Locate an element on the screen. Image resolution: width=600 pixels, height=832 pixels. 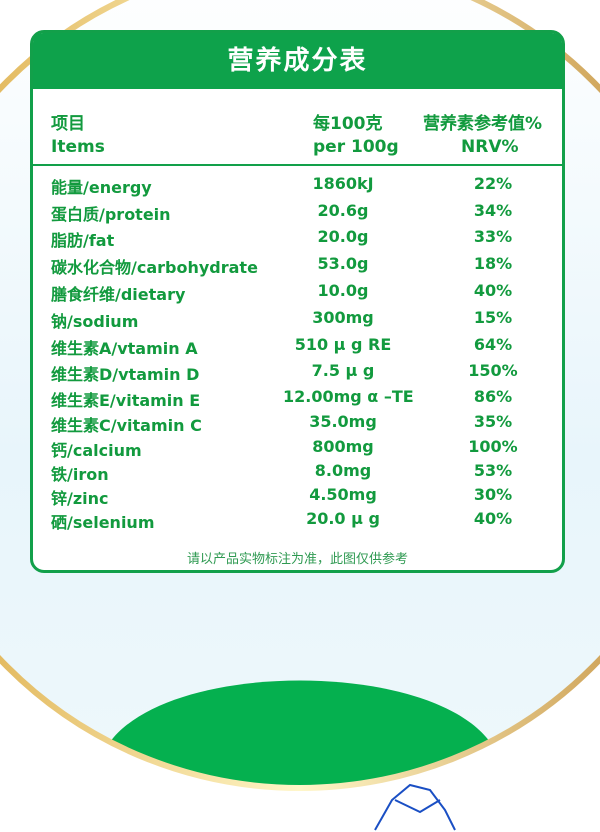
nutrient-value: 53.0g is located at coordinates (343, 263).